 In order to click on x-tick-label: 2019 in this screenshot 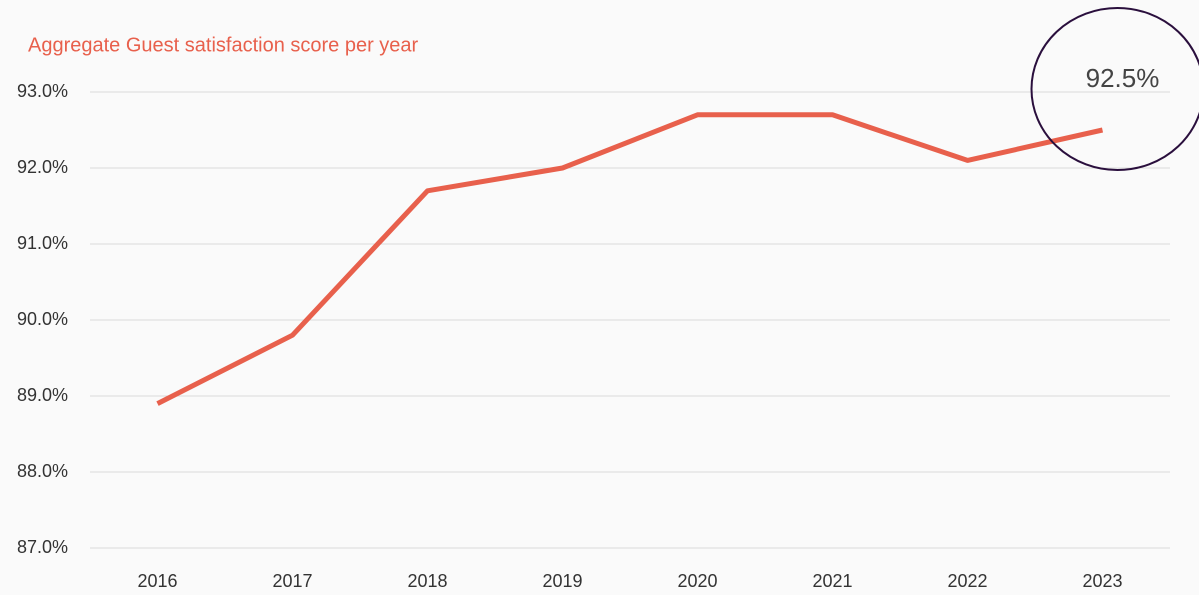, I will do `click(562, 581)`.